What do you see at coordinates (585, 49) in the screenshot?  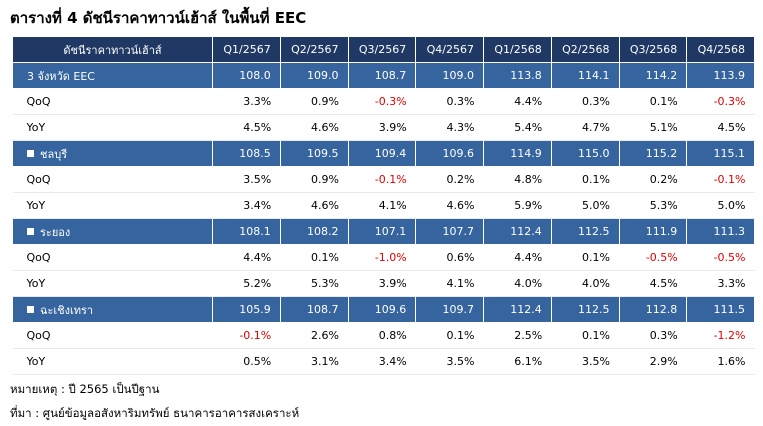 I see `header-cell: Q2/2568` at bounding box center [585, 49].